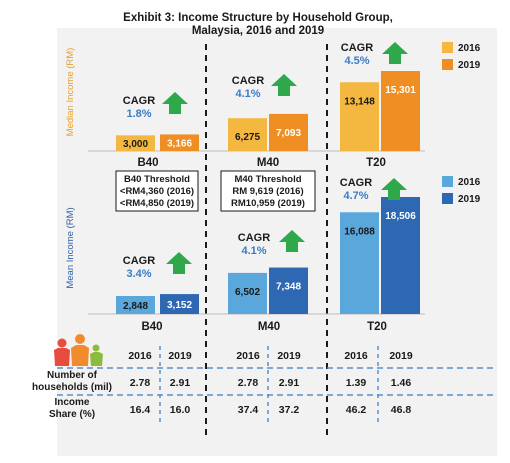 Image resolution: width=510 pixels, height=463 pixels. I want to click on b40-threshold-box, so click(157, 191).